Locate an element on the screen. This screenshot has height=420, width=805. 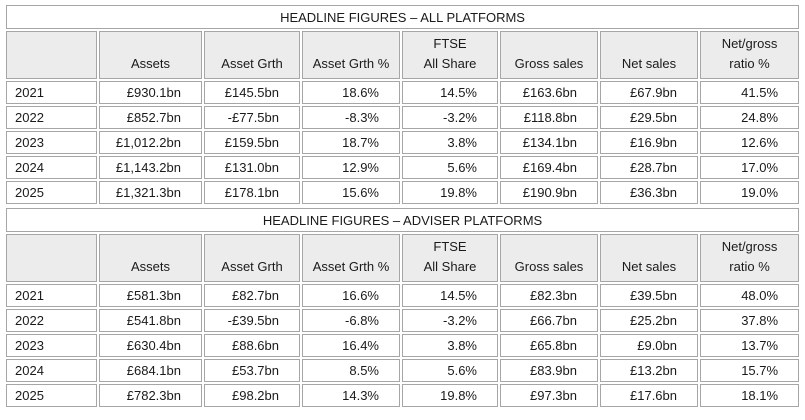
year-cell: 2021 is located at coordinates (51, 92).